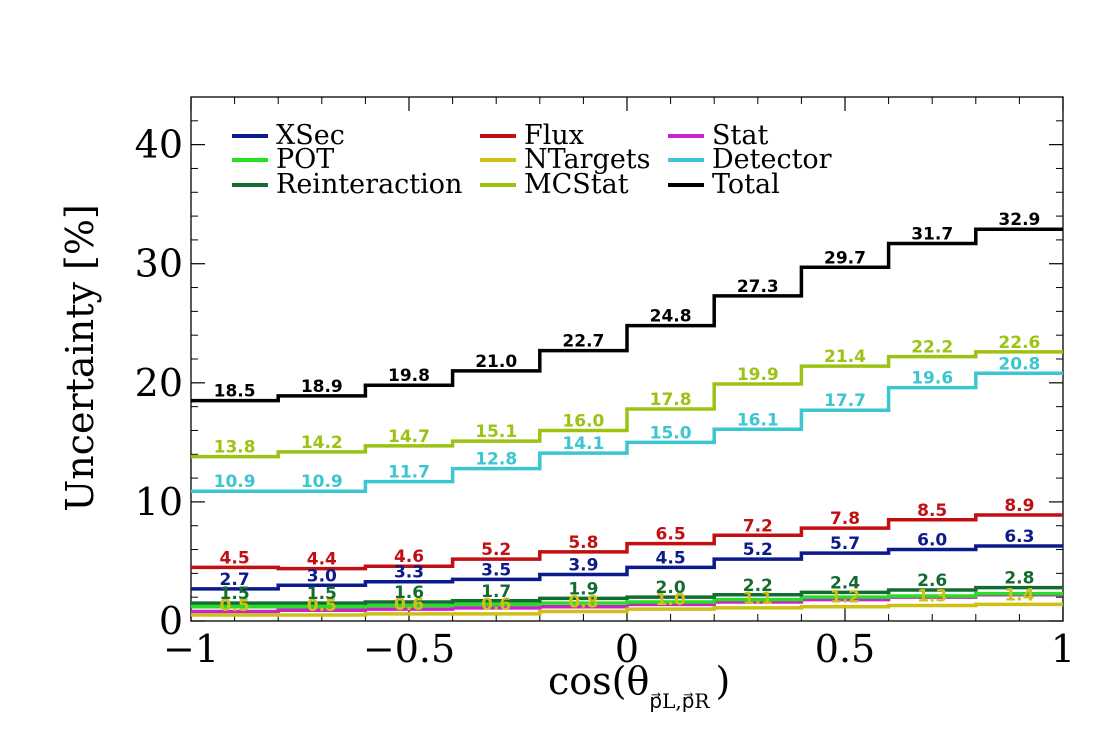  Describe the element at coordinates (845, 583) in the screenshot. I see `data-label-reinteraction: 2.4` at that location.